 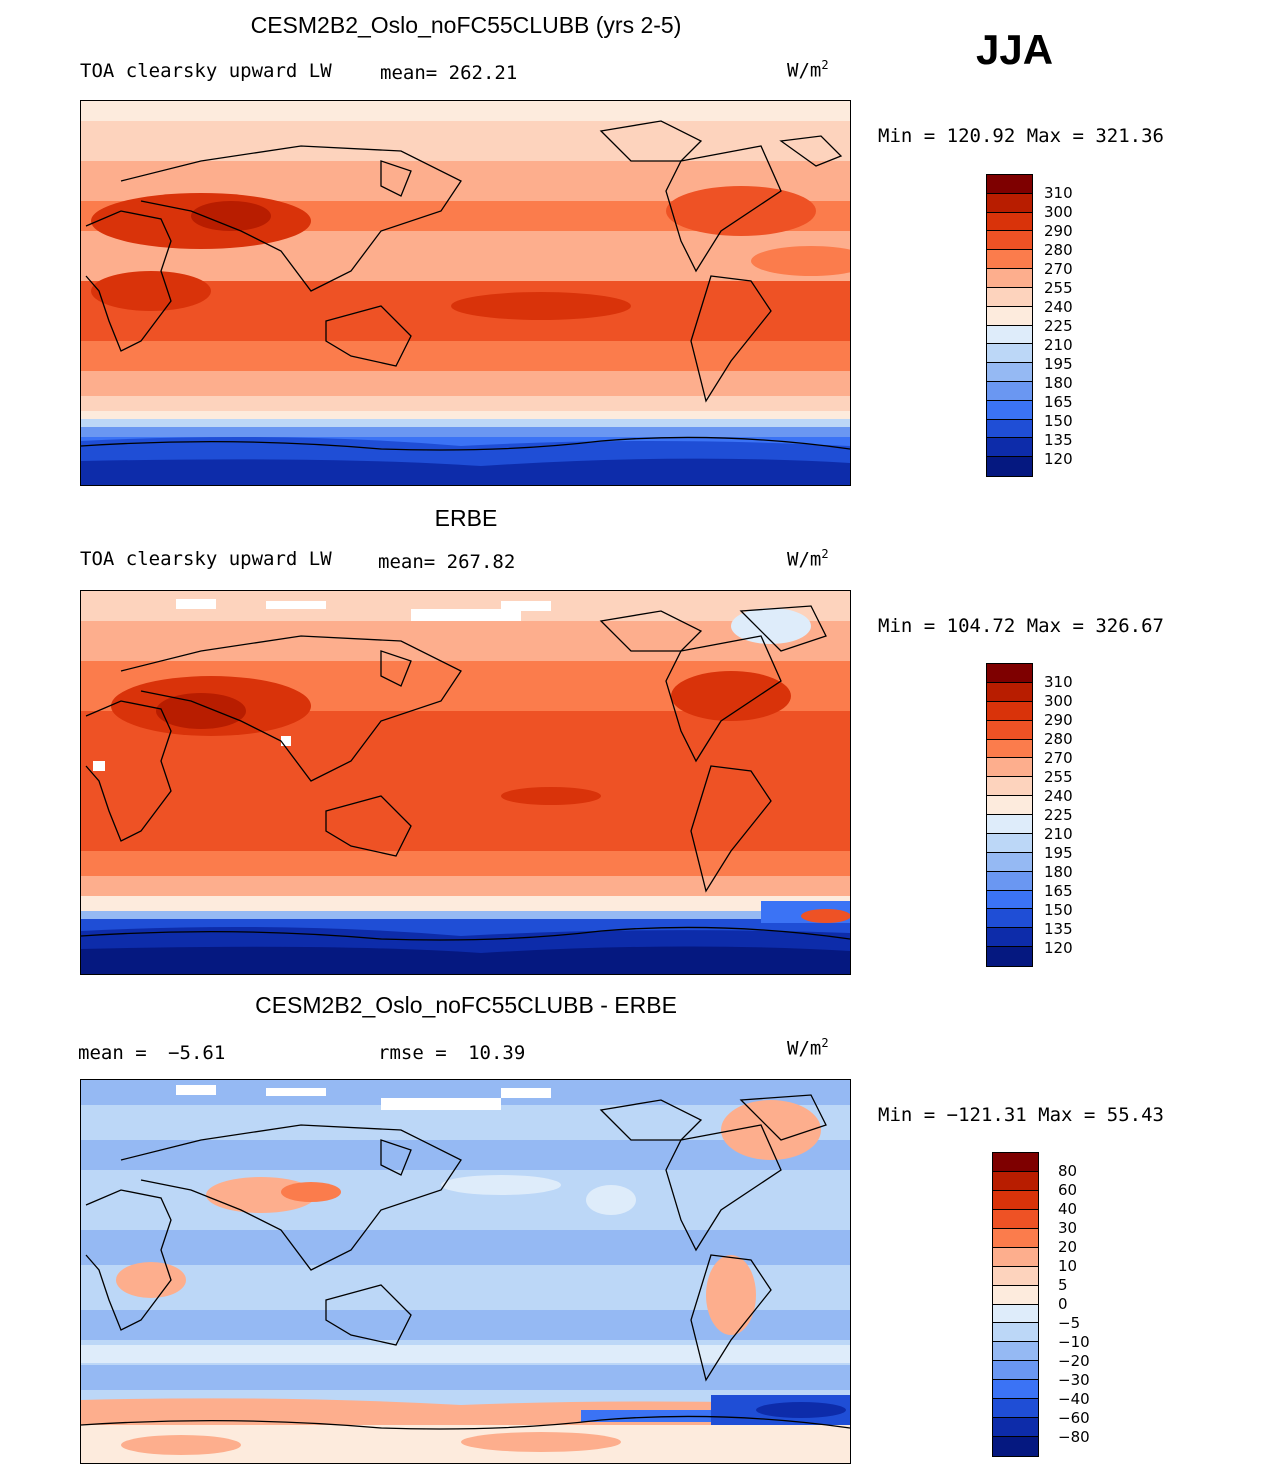 I want to click on cbar-tick: 0, so click(x=1063, y=1304).